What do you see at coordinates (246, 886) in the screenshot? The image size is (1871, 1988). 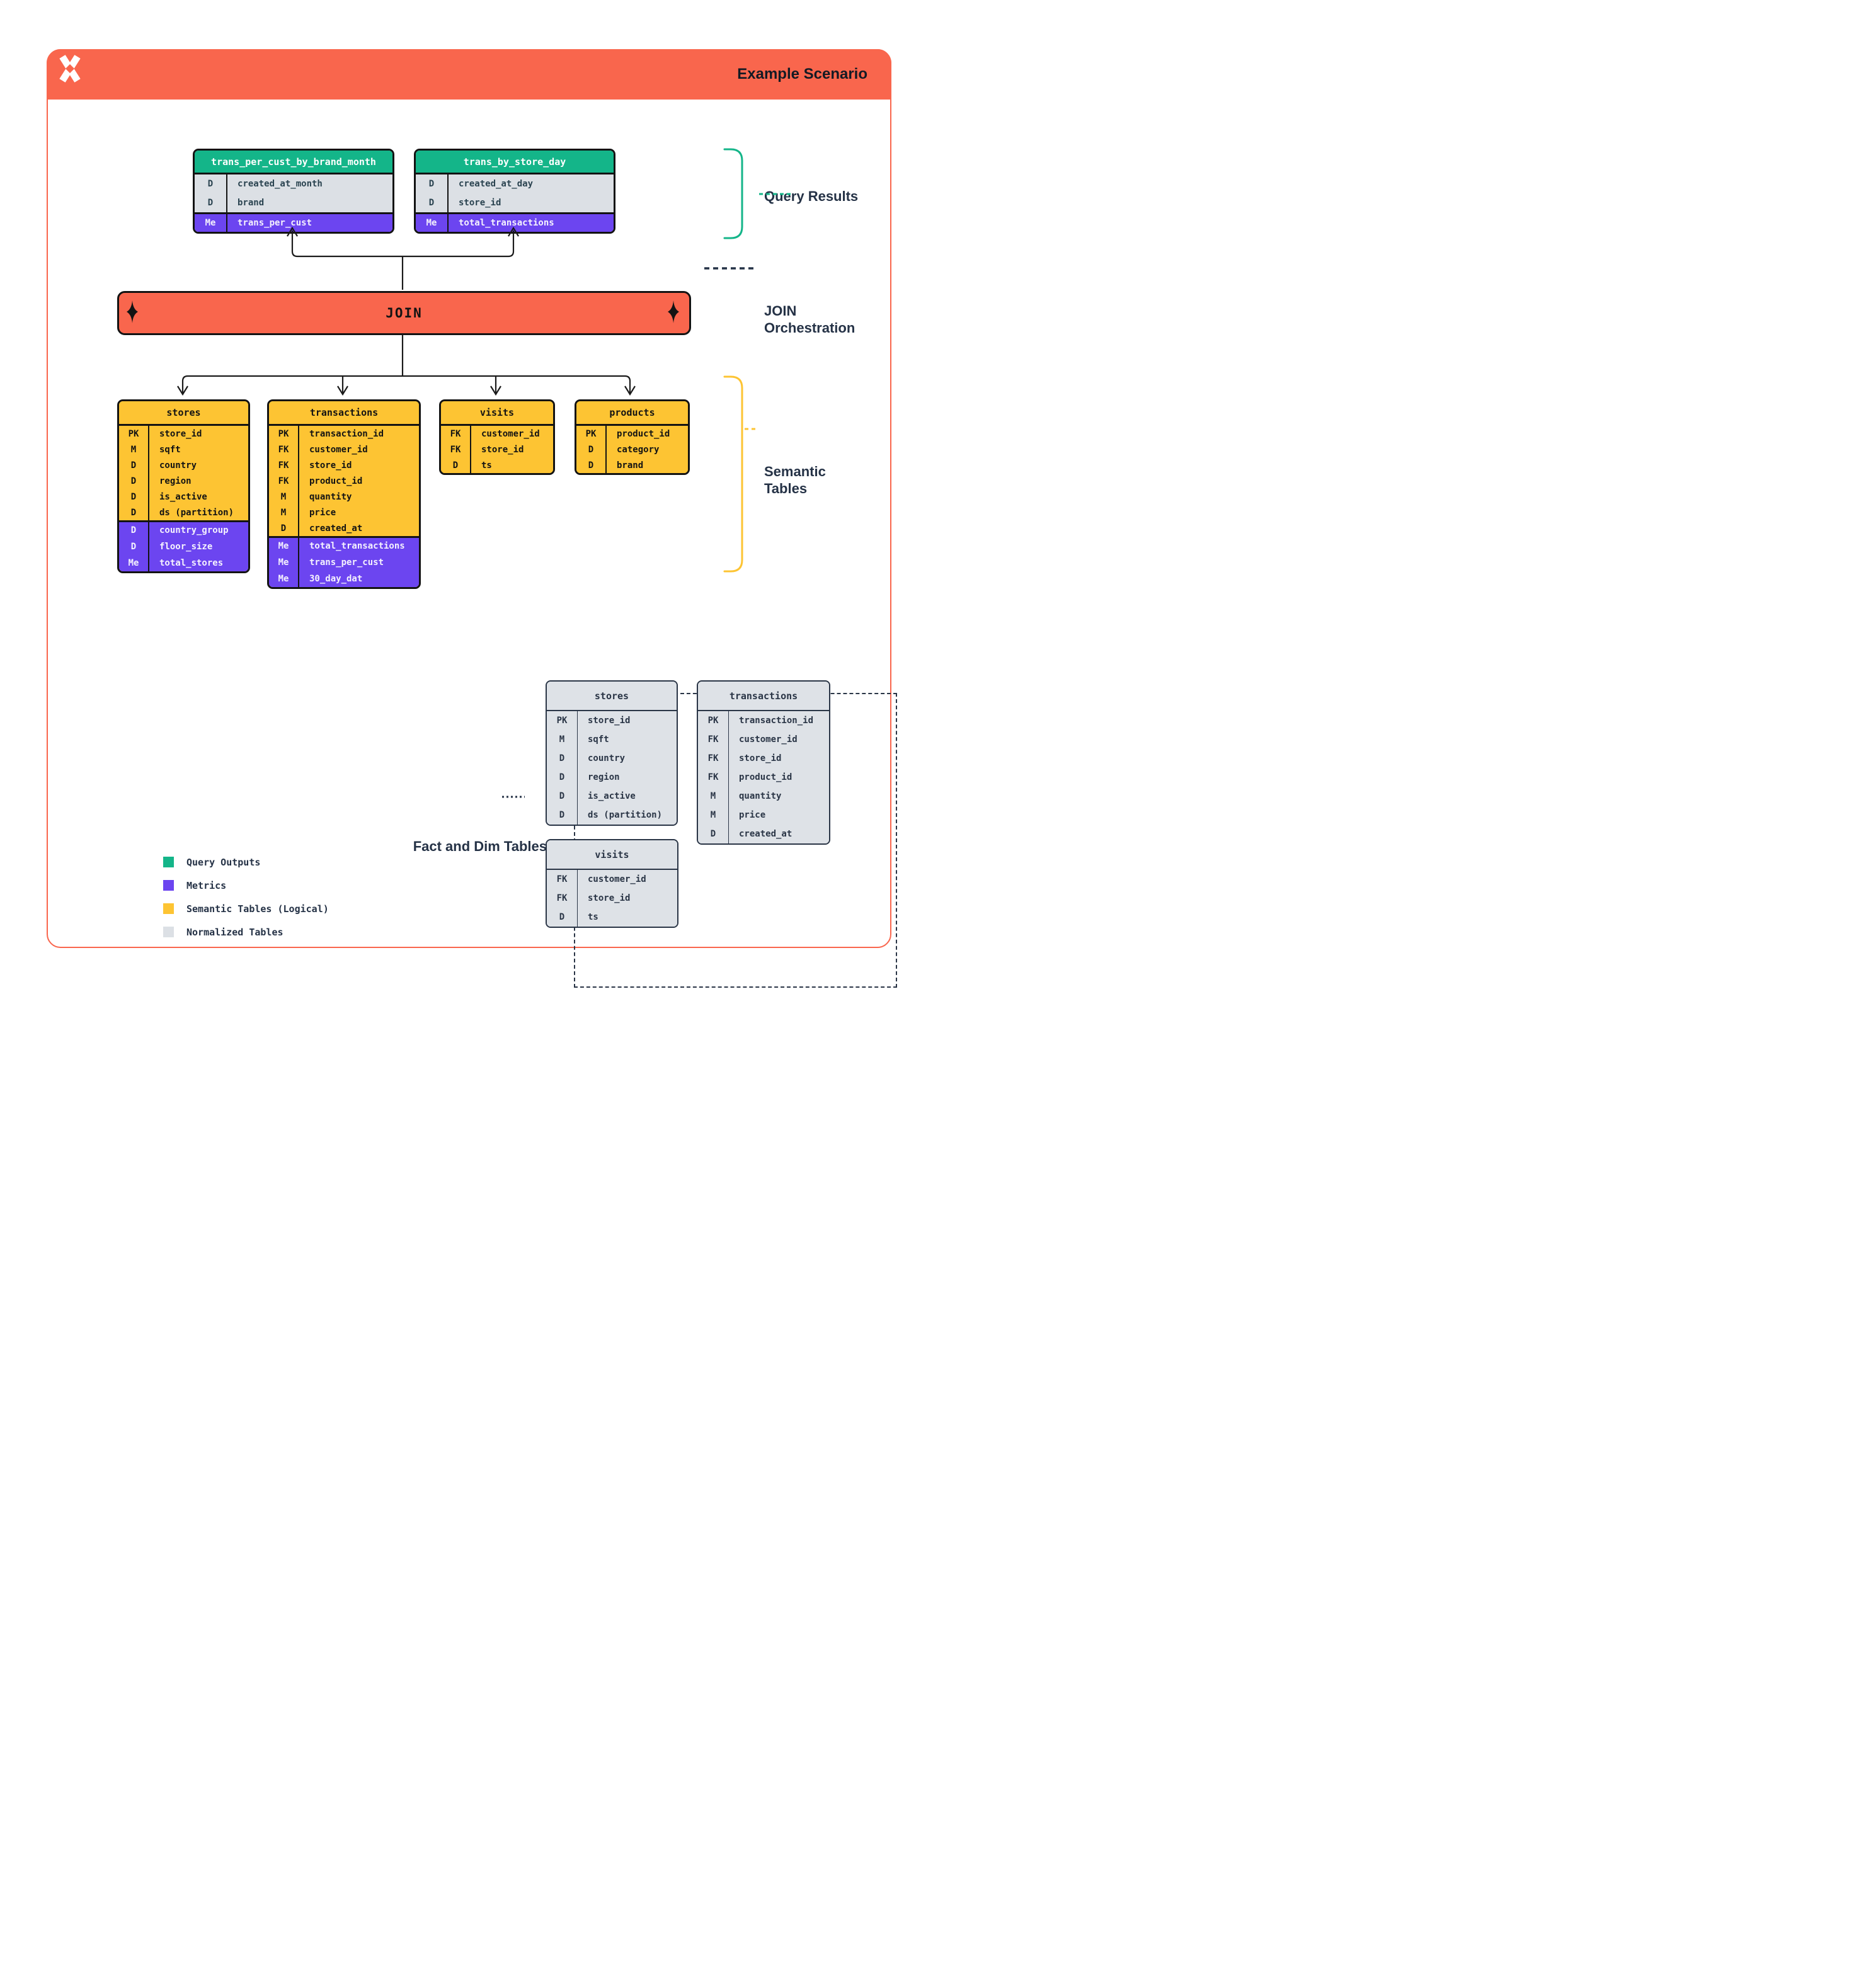 I see `legend-item: Metrics` at bounding box center [246, 886].